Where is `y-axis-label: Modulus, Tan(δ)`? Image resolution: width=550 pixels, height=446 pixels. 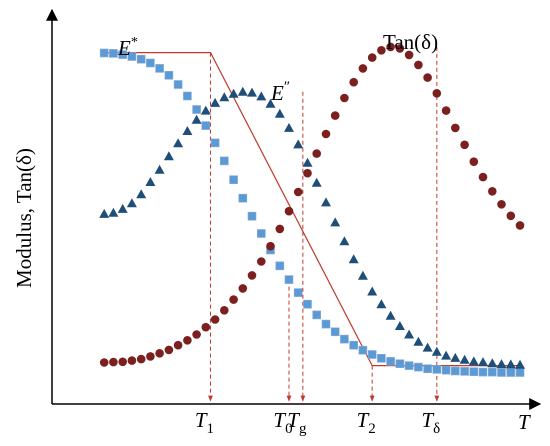 y-axis-label: Modulus, Tan(δ) is located at coordinates (24, 218).